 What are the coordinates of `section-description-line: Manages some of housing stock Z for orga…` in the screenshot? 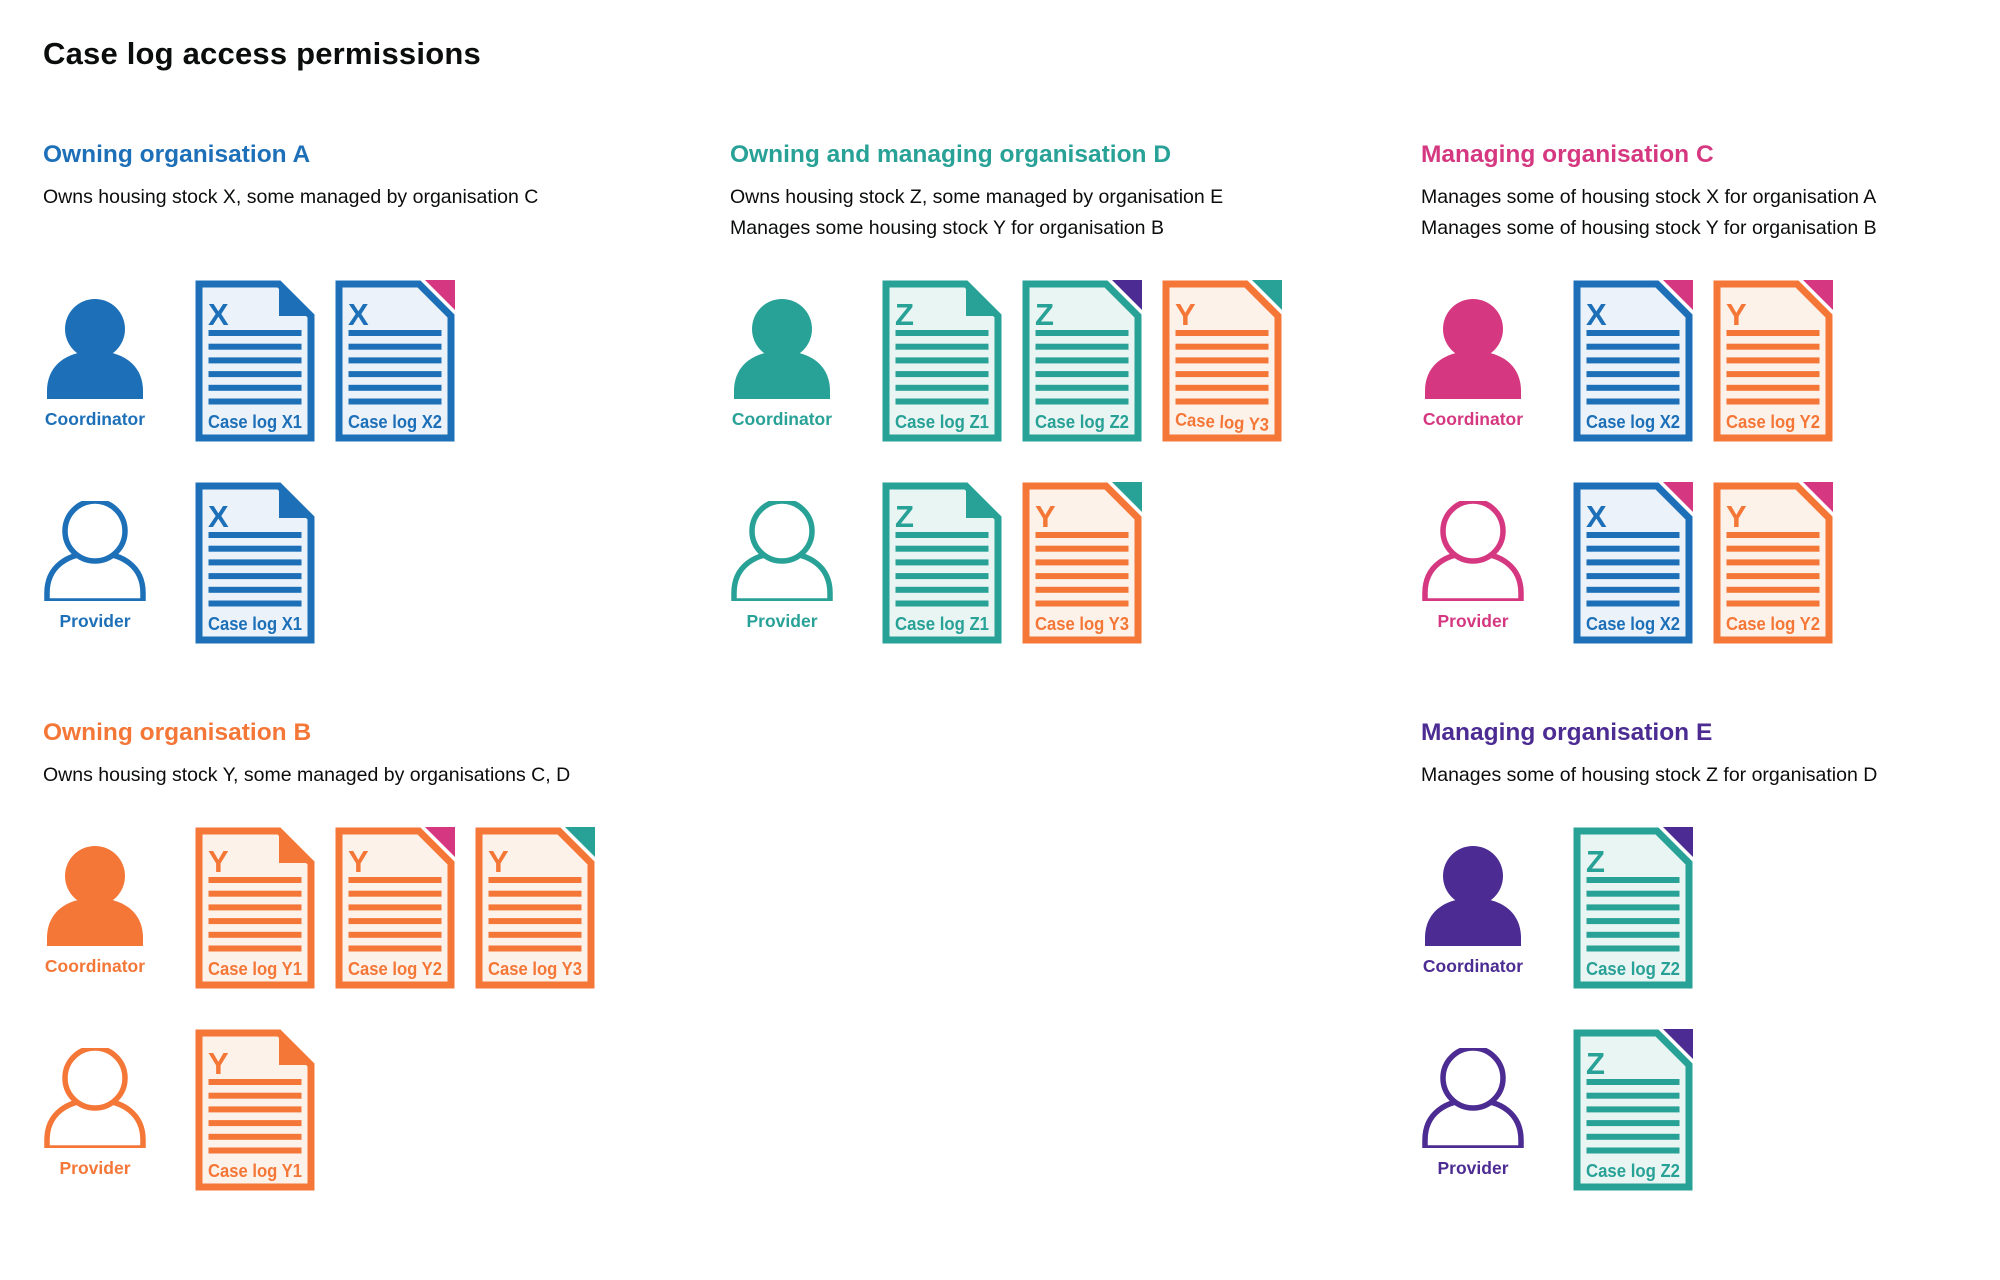 It's located at (1649, 775).